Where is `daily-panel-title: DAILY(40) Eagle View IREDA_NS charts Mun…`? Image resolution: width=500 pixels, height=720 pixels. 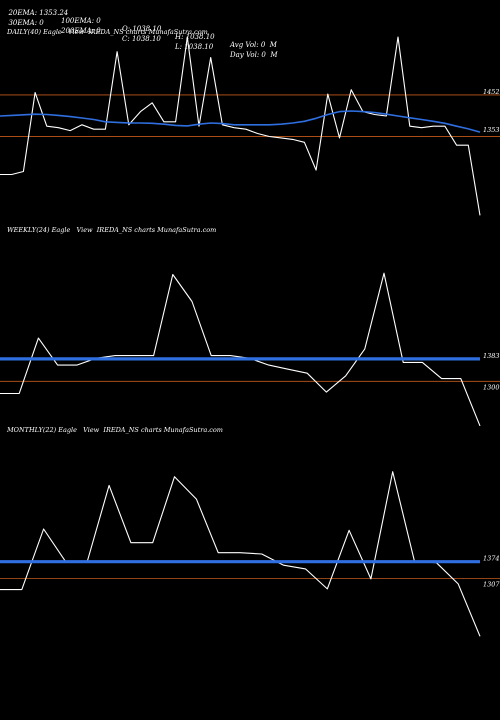 daily-panel-title: DAILY(40) Eagle View IREDA_NS charts Mun… is located at coordinates (107, 32).